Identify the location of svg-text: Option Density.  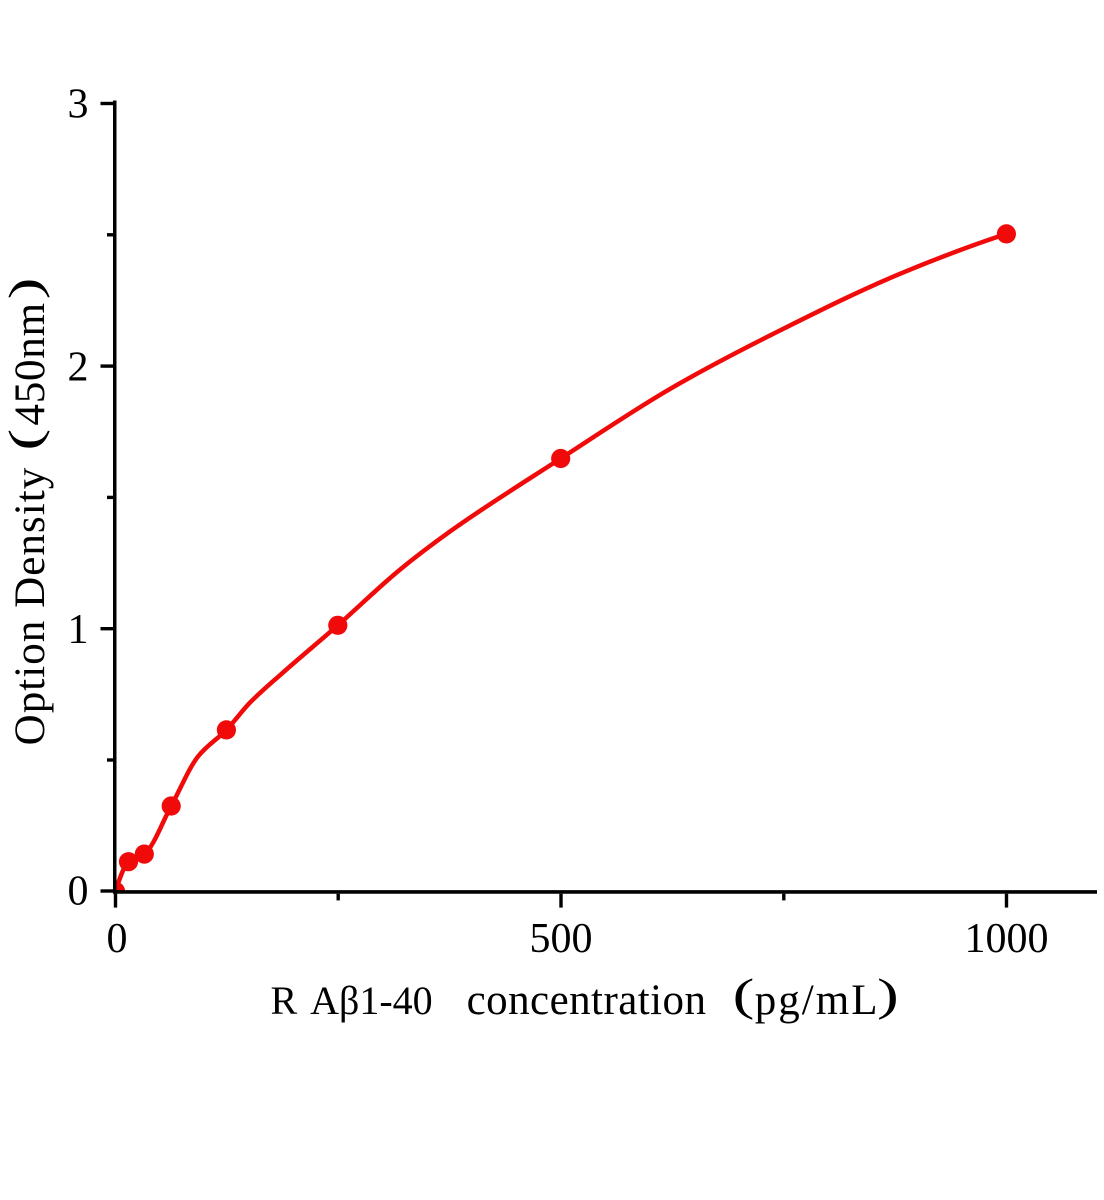
(30, 606).